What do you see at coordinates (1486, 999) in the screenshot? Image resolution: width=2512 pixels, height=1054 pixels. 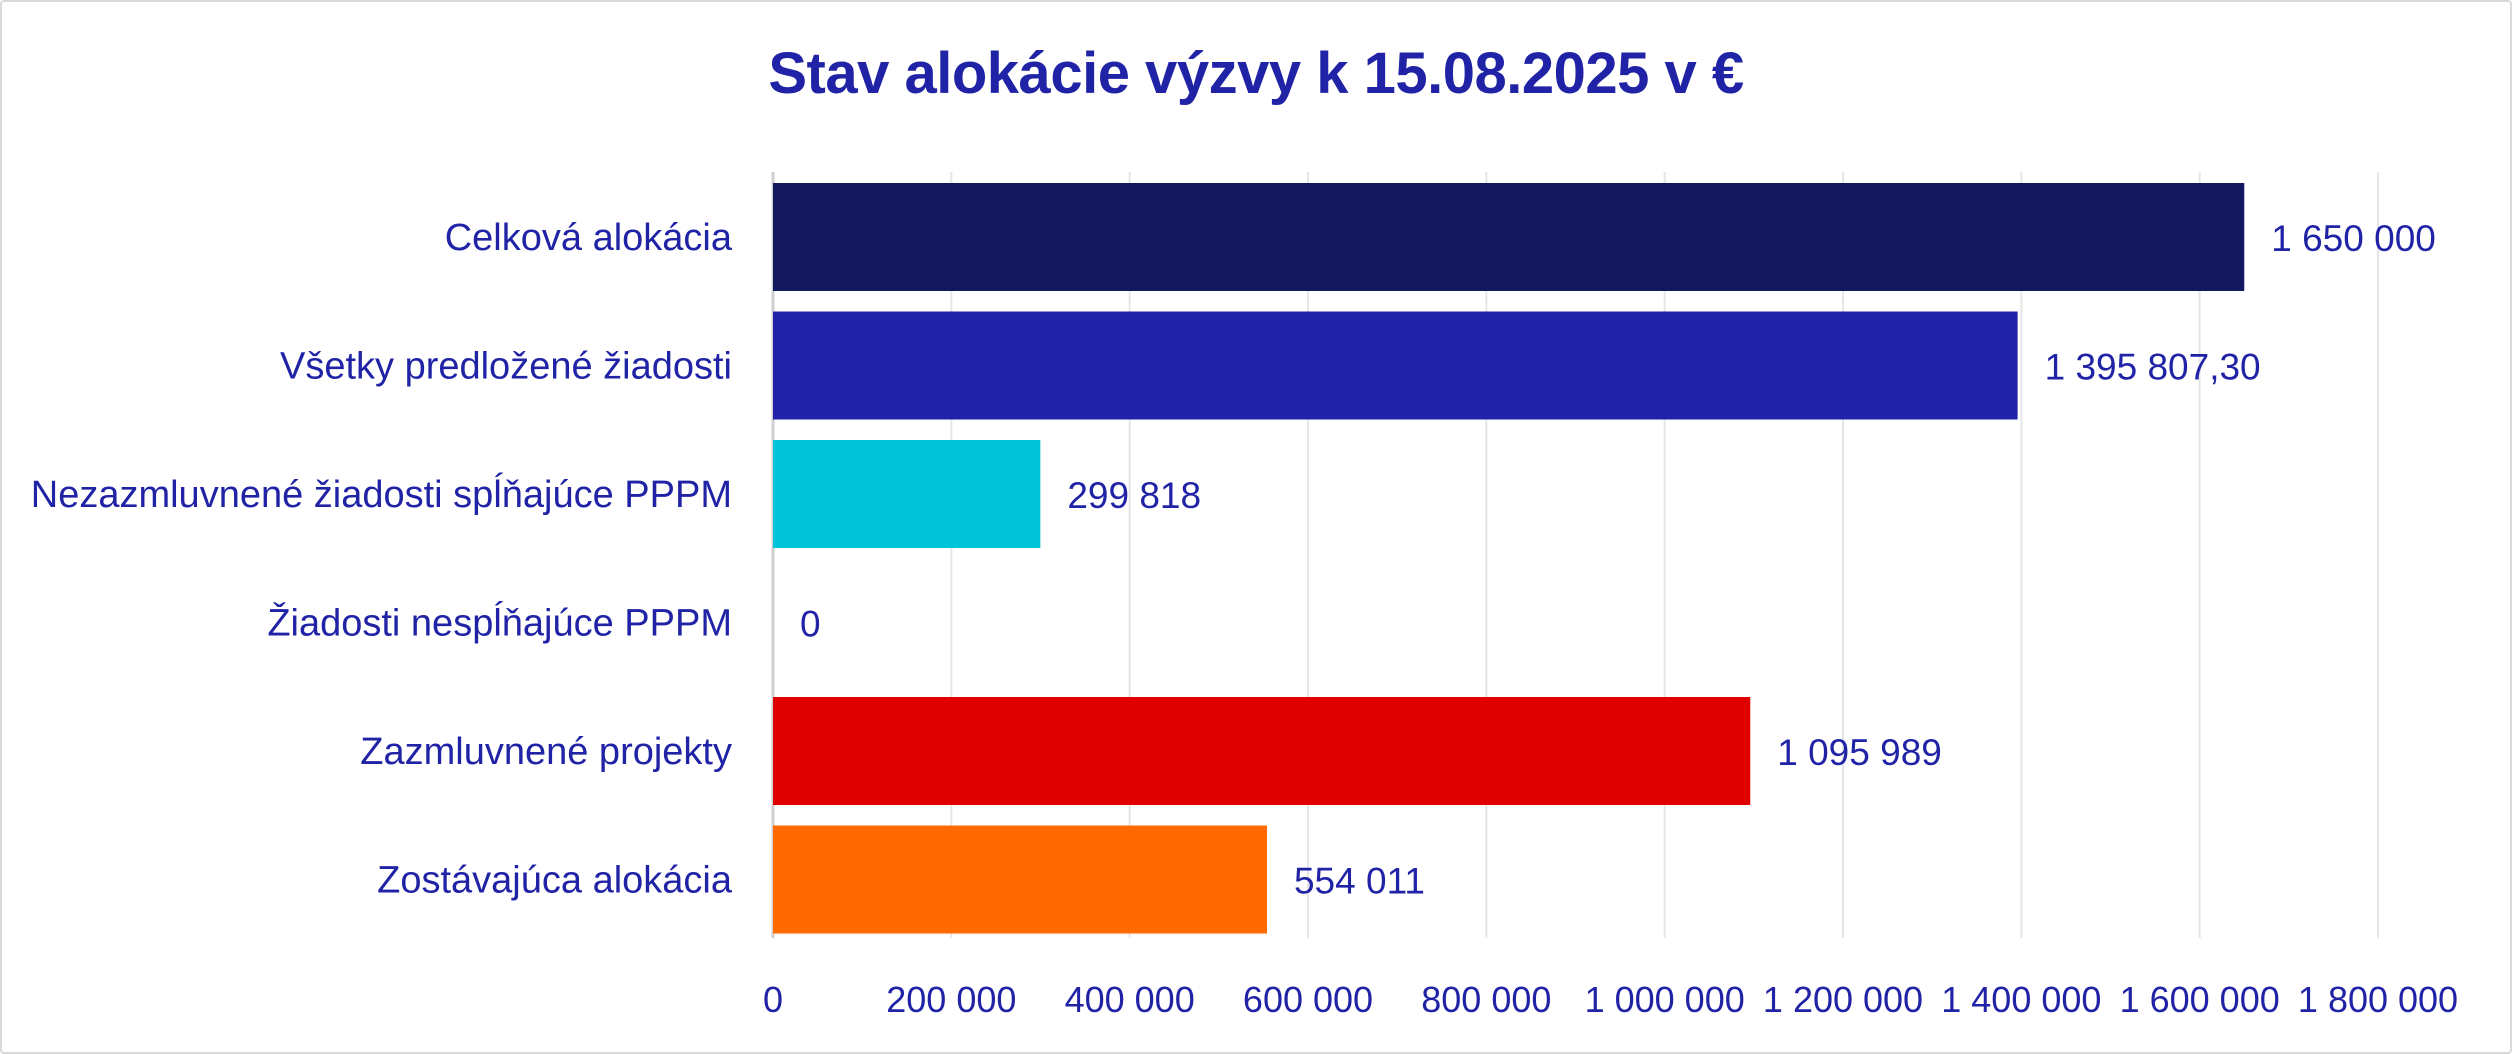 I see `x-tick-label: 800 000` at bounding box center [1486, 999].